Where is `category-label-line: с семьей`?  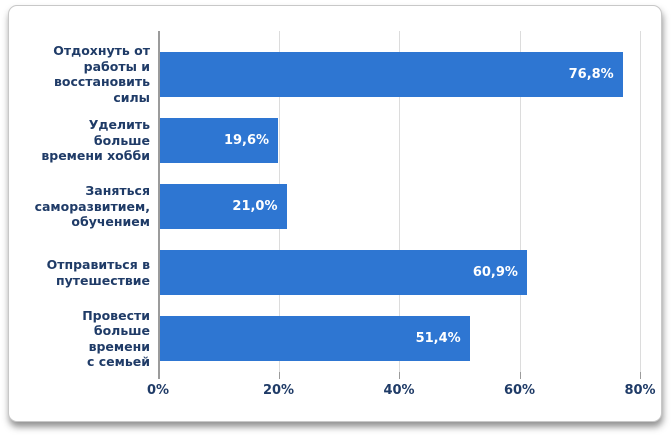
category-label-line: с семьей is located at coordinates (118, 362).